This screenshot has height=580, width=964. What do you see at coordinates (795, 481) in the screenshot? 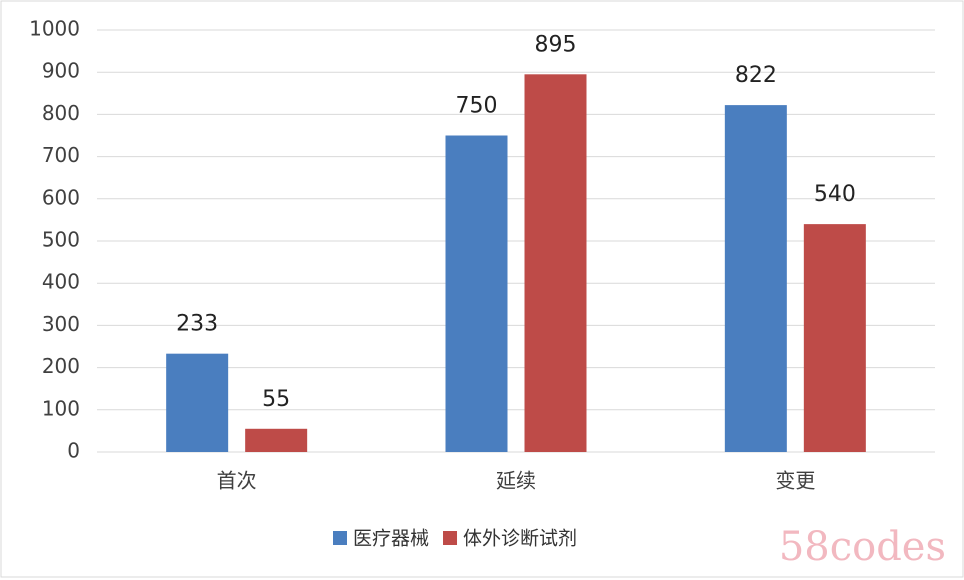
I see `x-tick-label: 变更` at bounding box center [795, 481].